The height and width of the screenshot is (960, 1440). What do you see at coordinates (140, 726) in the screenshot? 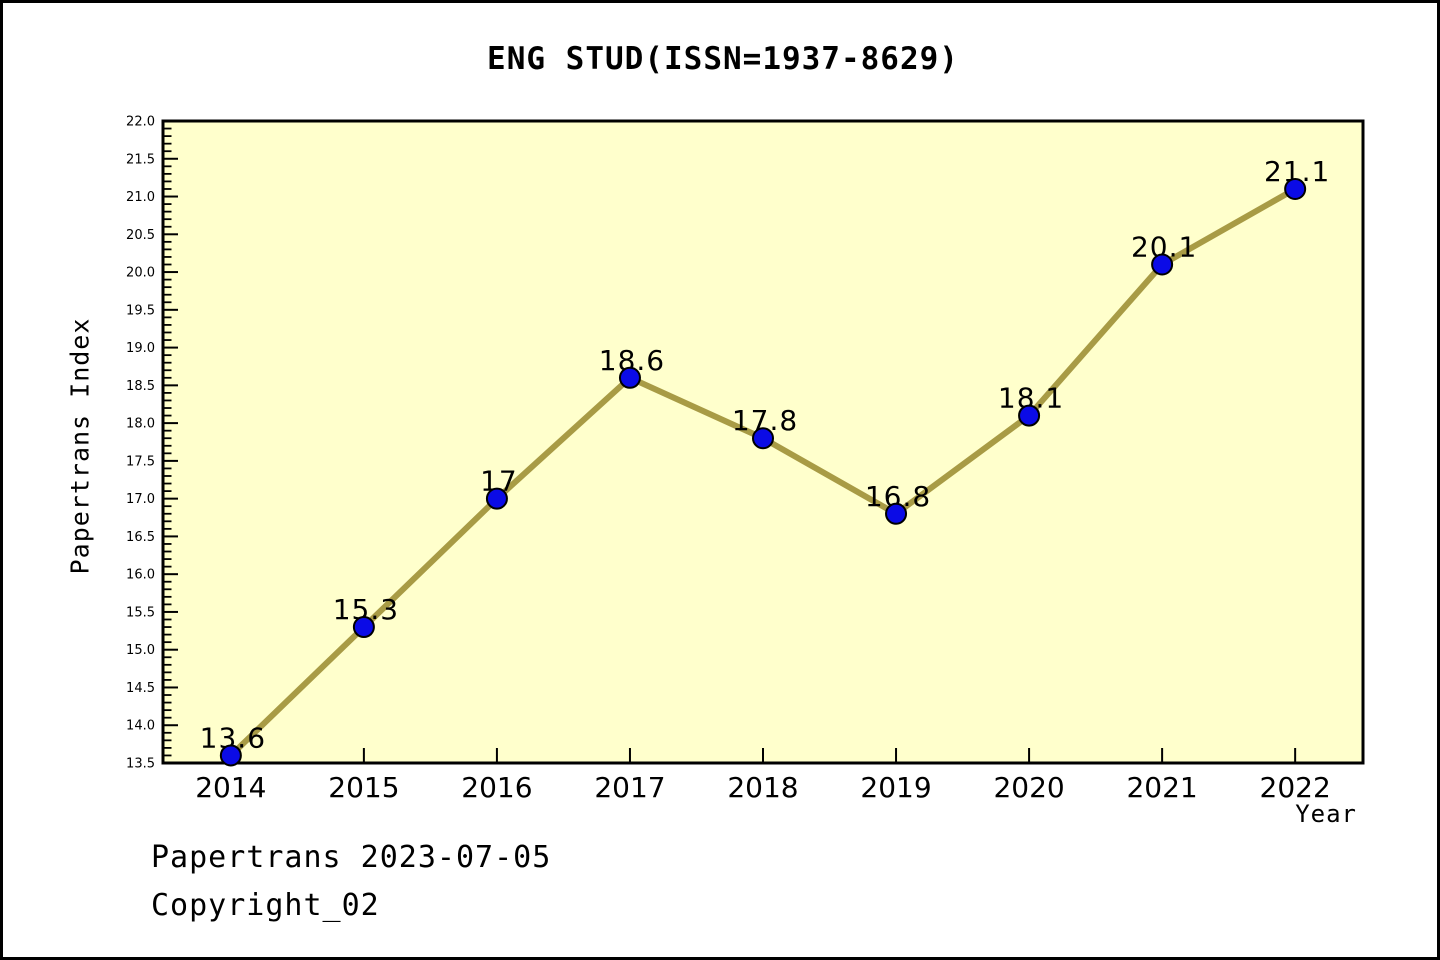
I see `y-tick-label: 14.0` at bounding box center [140, 726].